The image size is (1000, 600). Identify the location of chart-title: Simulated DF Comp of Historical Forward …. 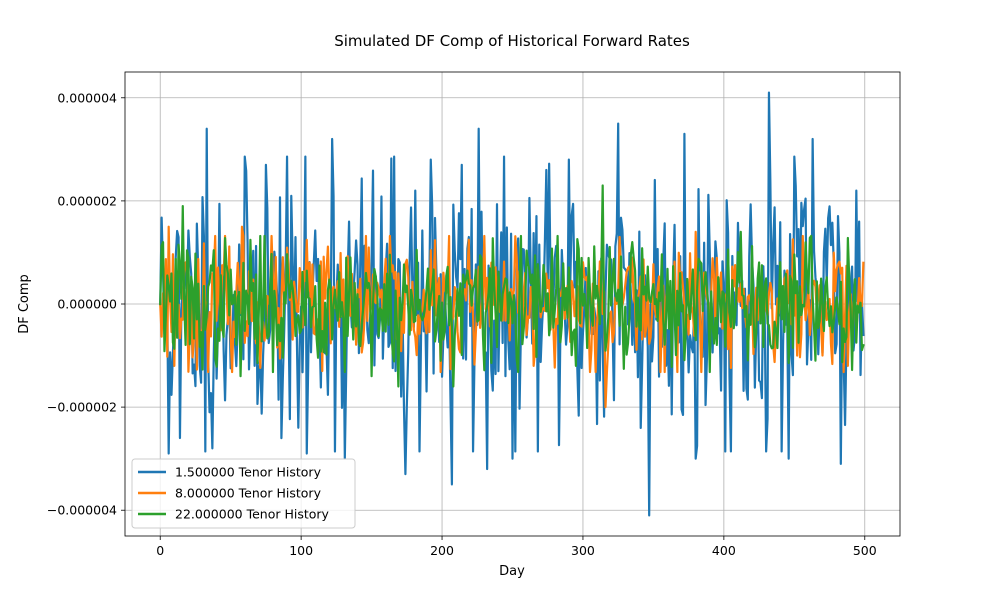
(512, 41).